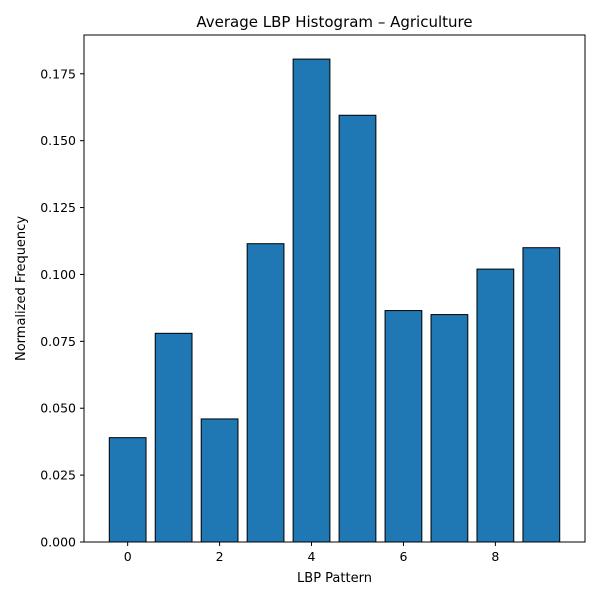 The height and width of the screenshot is (600, 600). Describe the element at coordinates (58, 341) in the screenshot. I see `y-tick-label: 0.075` at that location.